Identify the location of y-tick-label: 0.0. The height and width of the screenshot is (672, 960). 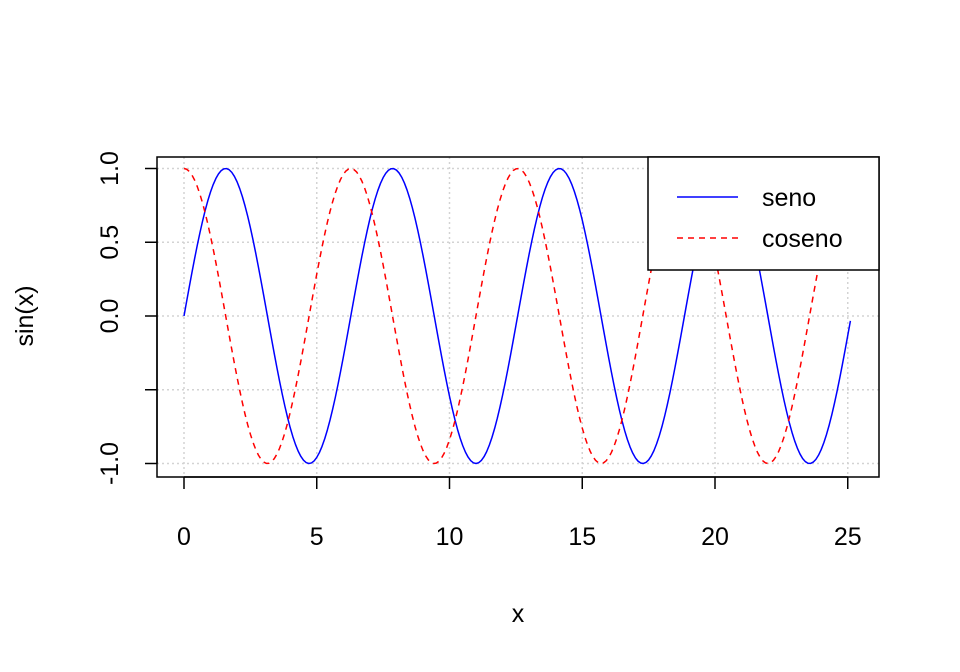
(110, 316).